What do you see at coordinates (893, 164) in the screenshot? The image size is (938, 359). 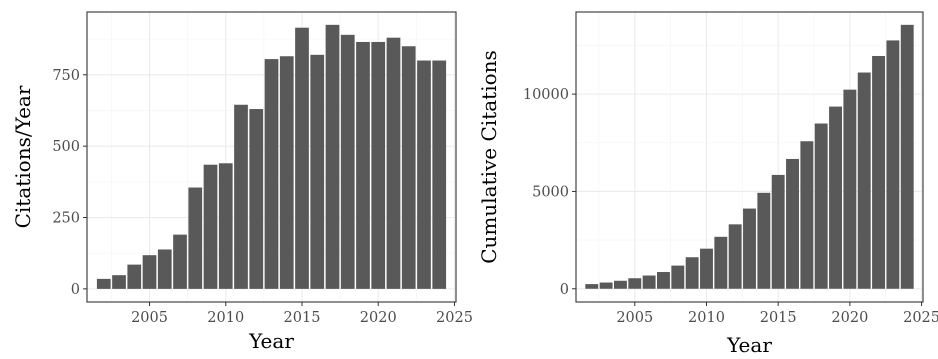 I see `right-bar-2023` at bounding box center [893, 164].